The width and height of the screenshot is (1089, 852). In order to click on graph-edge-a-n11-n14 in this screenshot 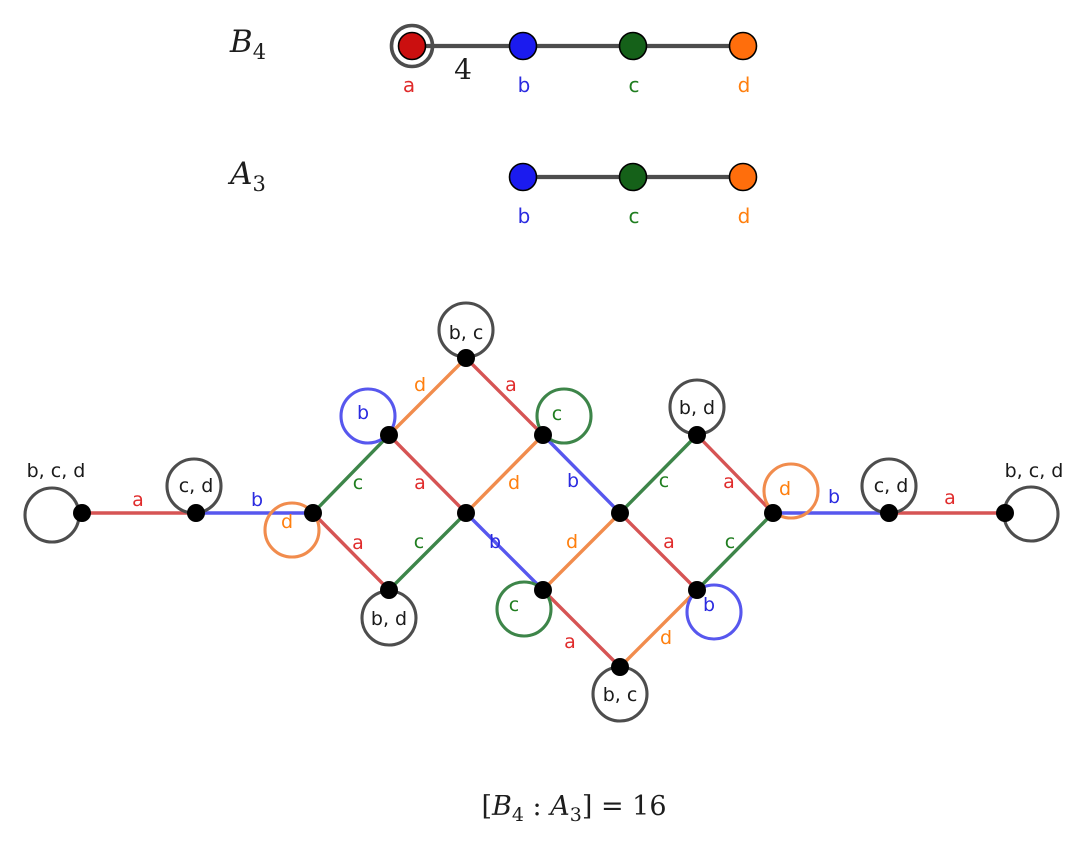, I will do `click(735, 474)`.